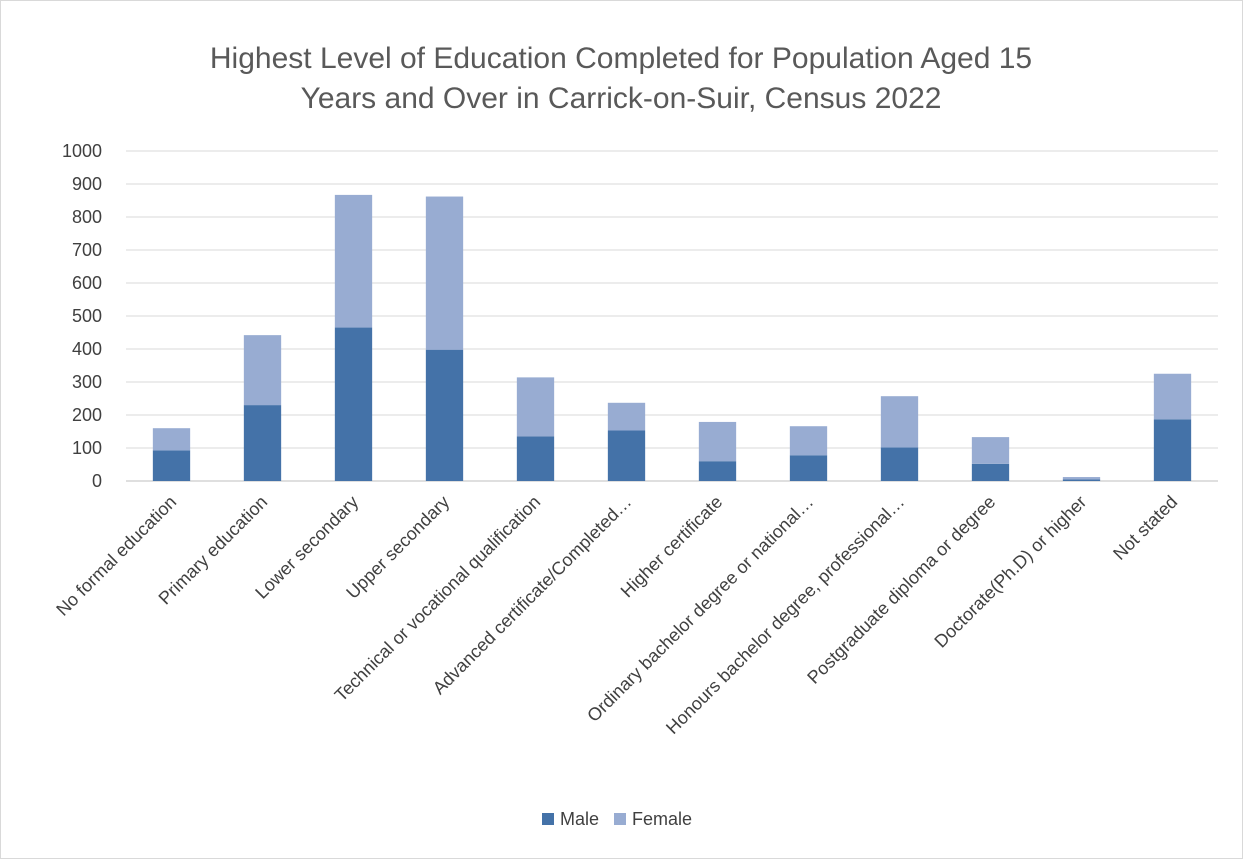 The width and height of the screenshot is (1243, 859). I want to click on x-tick-label: Doctorate(Ph.D) or higher, so click(1010, 572).